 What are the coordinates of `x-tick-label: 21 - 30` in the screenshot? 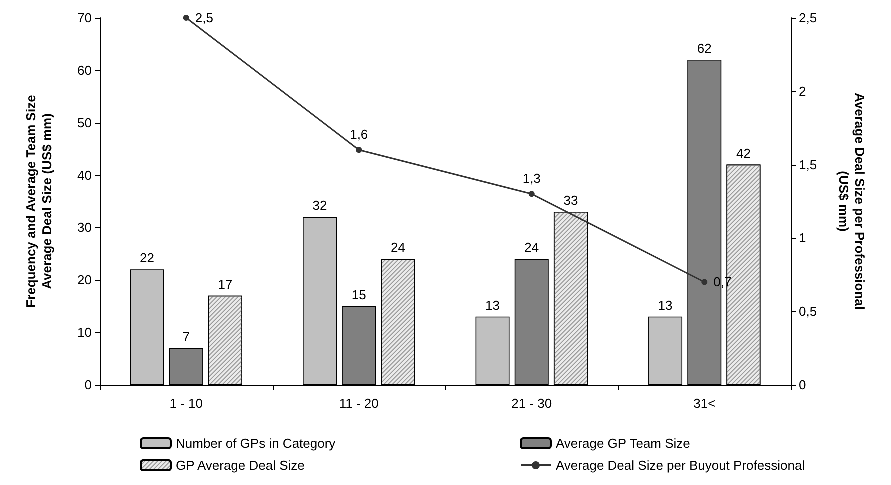 It's located at (532, 403).